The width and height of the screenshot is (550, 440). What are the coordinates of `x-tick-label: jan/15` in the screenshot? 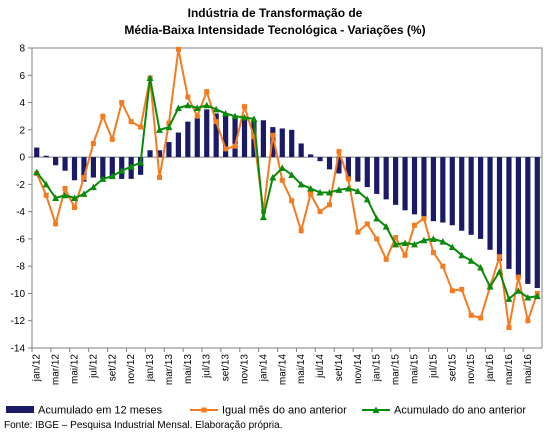 It's located at (377, 368).